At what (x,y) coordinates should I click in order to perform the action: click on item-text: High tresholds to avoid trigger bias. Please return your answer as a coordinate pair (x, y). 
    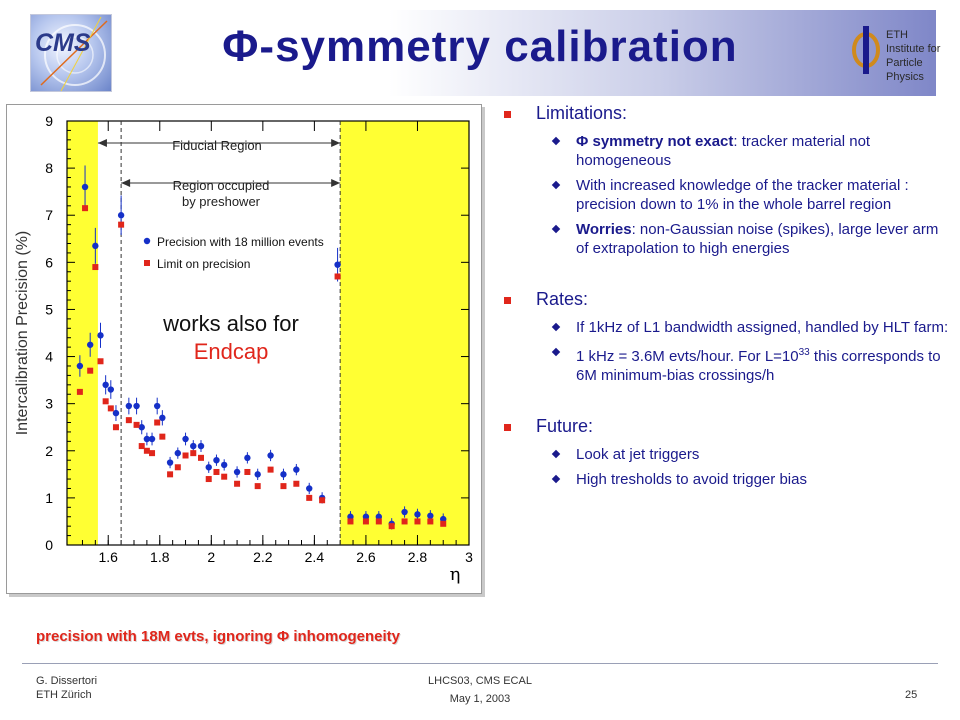
    Looking at the image, I should click on (691, 479).